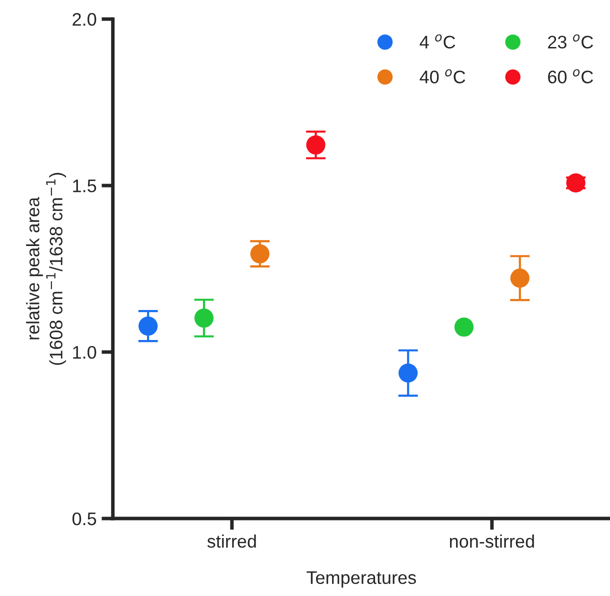 Image resolution: width=610 pixels, height=596 pixels. What do you see at coordinates (571, 41) in the screenshot?
I see `legend-label: 23 $^{o}$C` at bounding box center [571, 41].